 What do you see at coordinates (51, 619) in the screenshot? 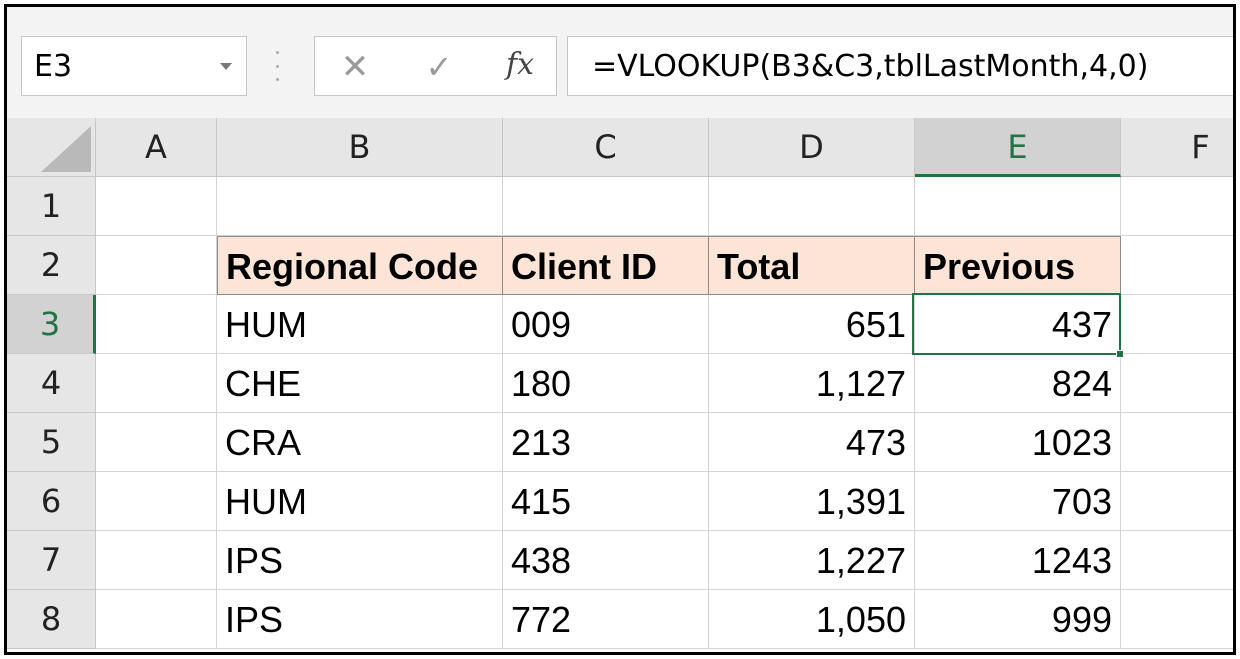
I see `row-header-8: 8` at bounding box center [51, 619].